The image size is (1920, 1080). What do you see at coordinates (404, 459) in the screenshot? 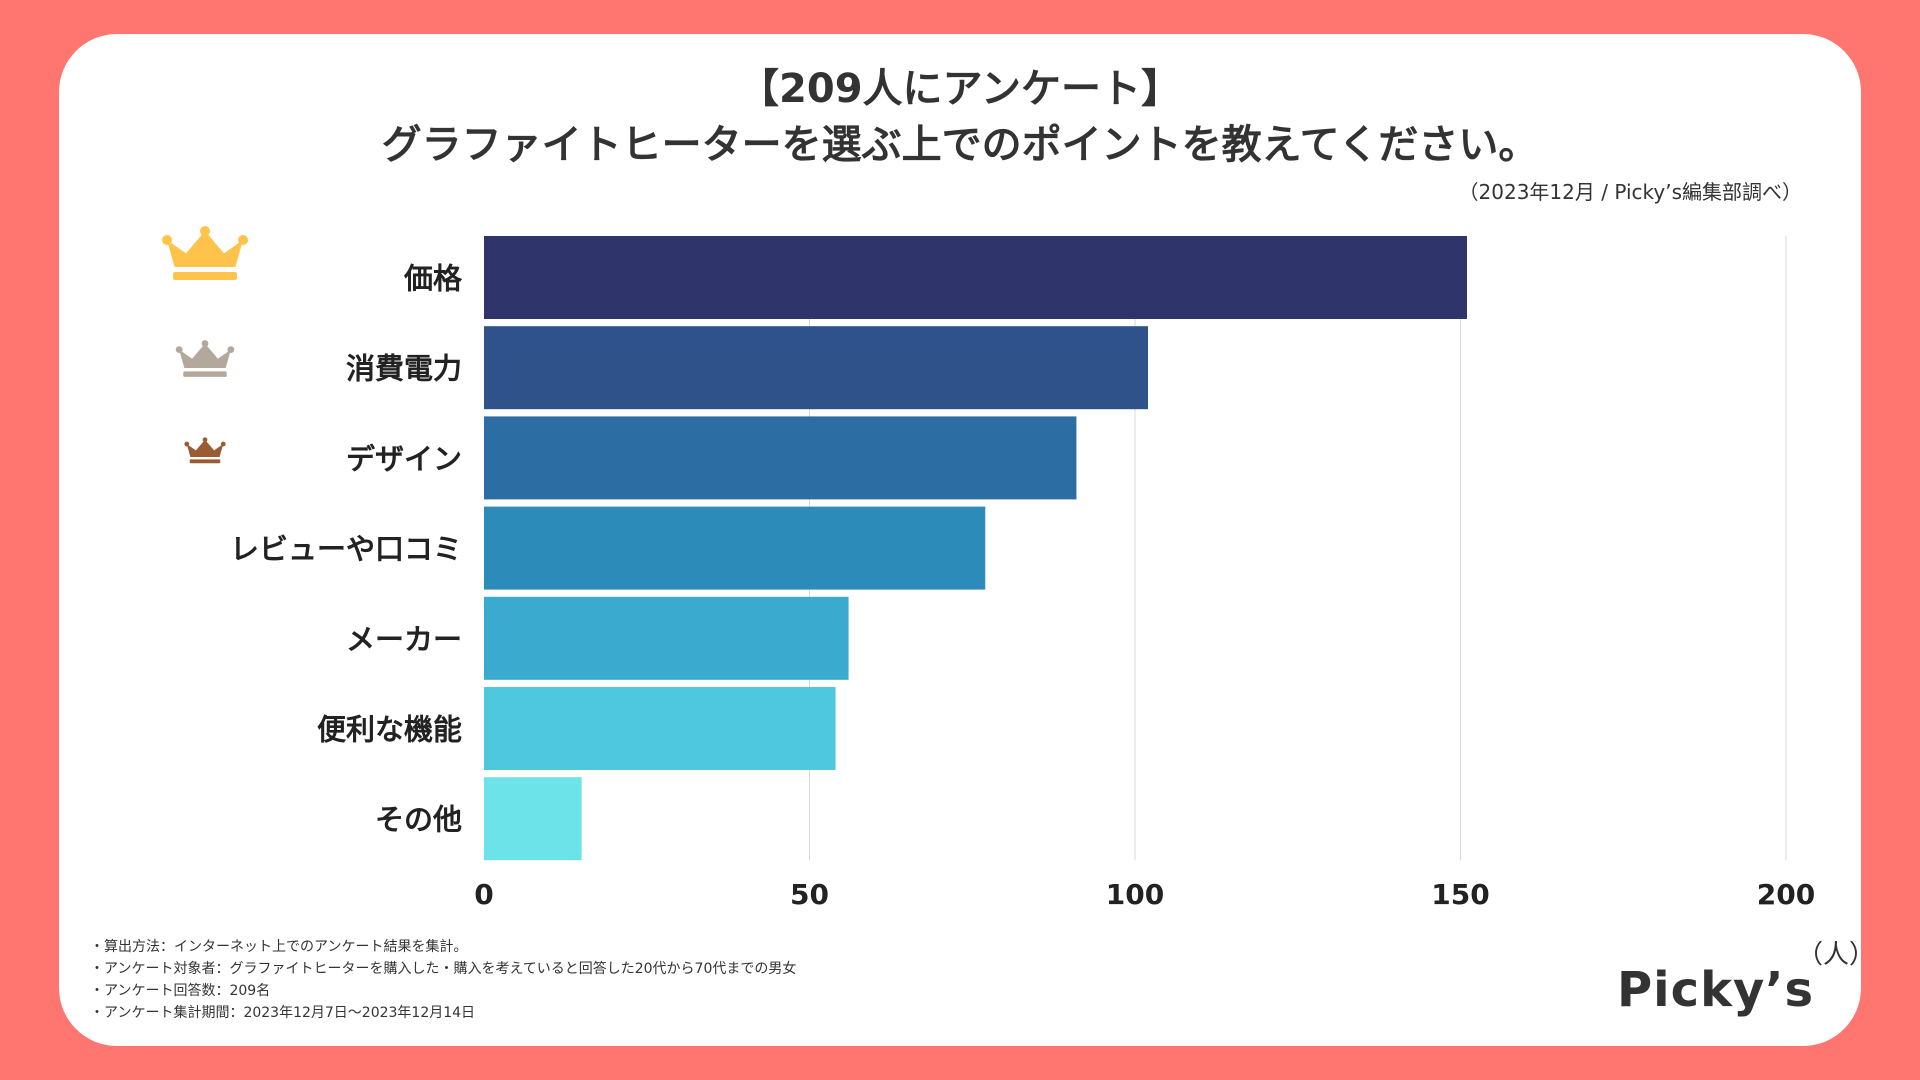
I see `category-label: デザイン` at bounding box center [404, 459].